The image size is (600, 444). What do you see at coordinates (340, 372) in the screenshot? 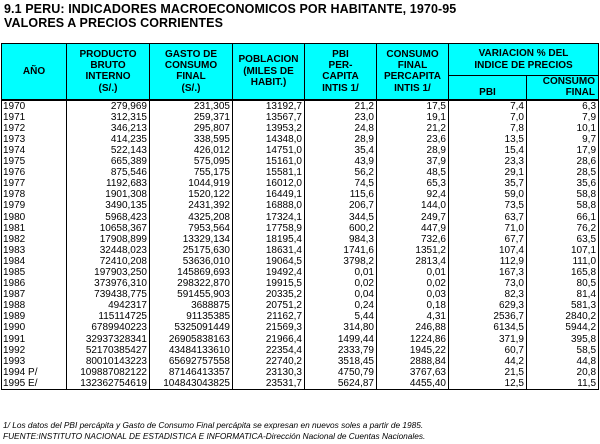
I see `gdp-per-capita-cell: 4750,79` at bounding box center [340, 372].